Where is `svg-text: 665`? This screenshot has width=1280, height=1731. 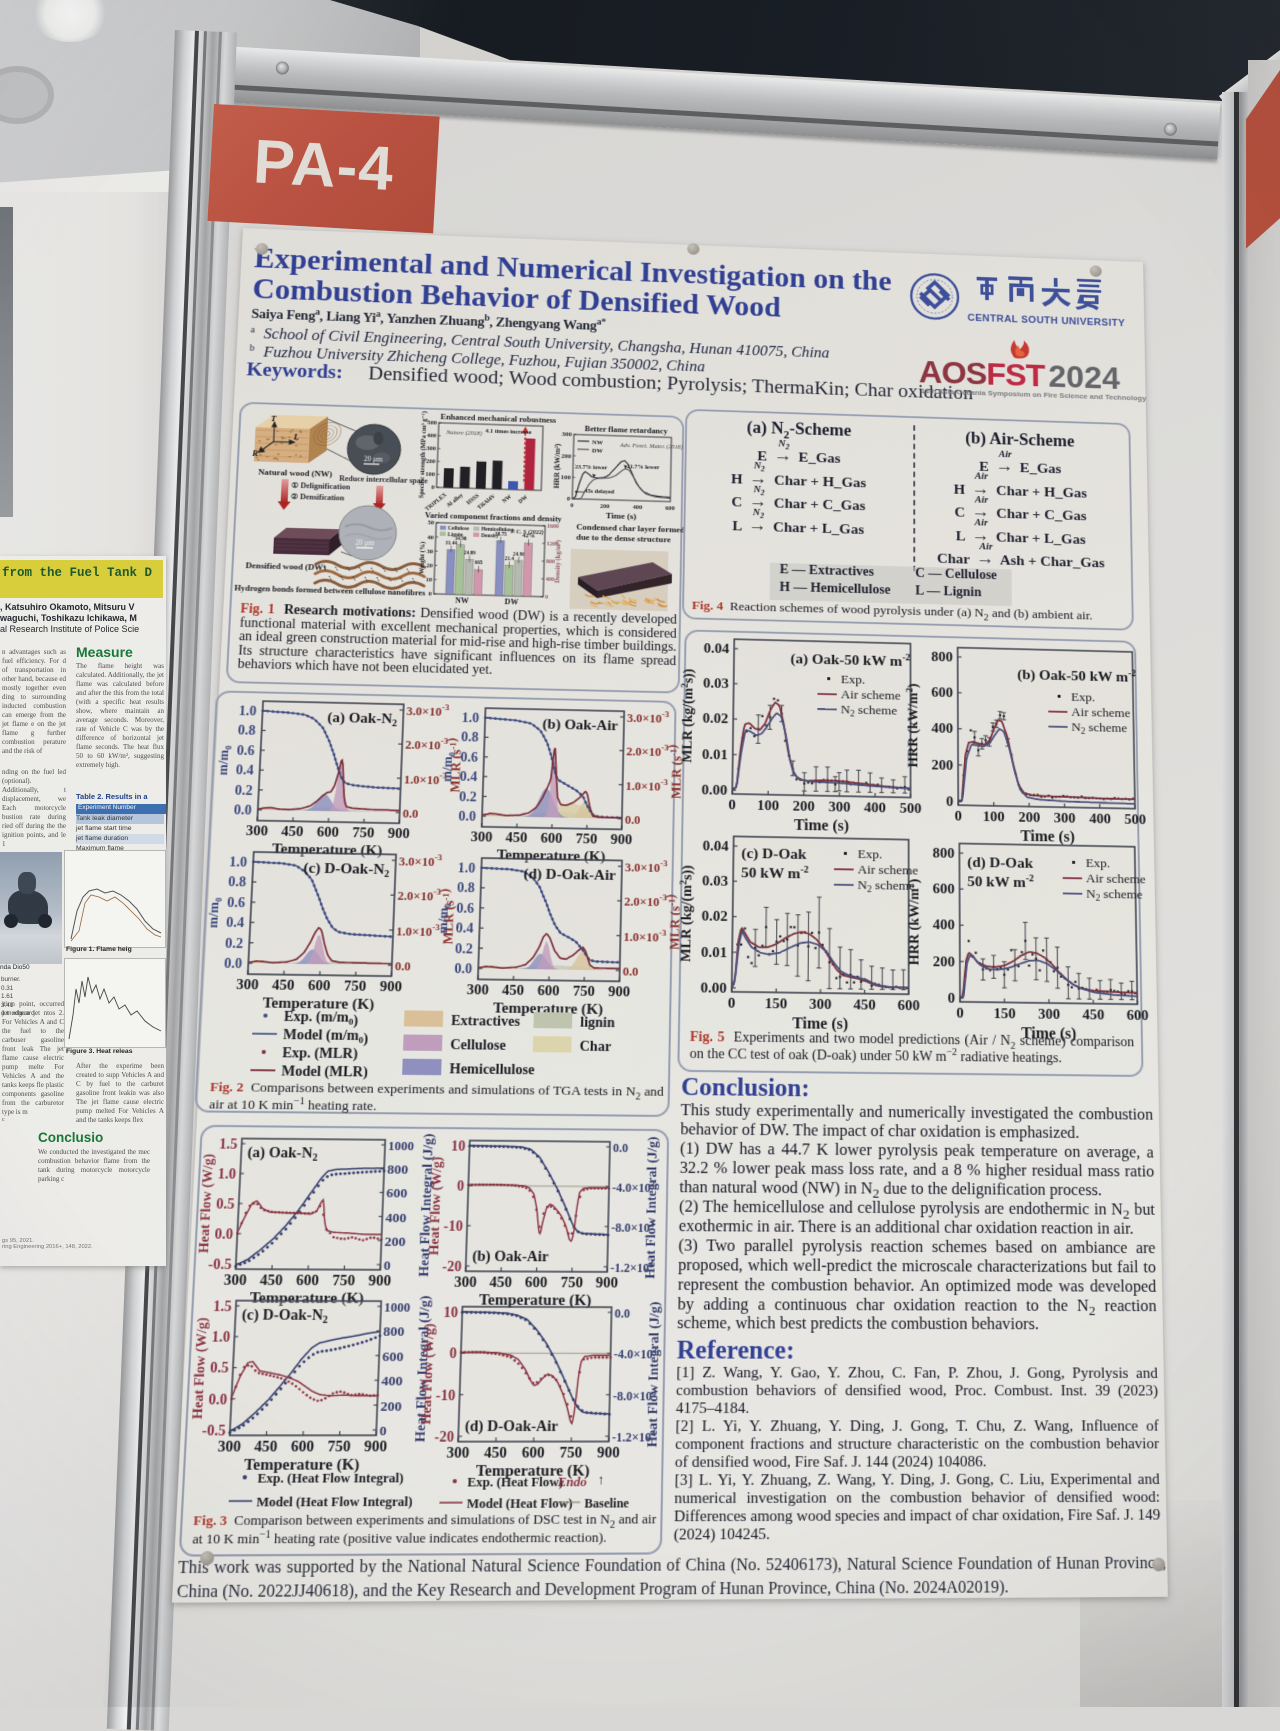 svg-text: 665 is located at coordinates (479, 563).